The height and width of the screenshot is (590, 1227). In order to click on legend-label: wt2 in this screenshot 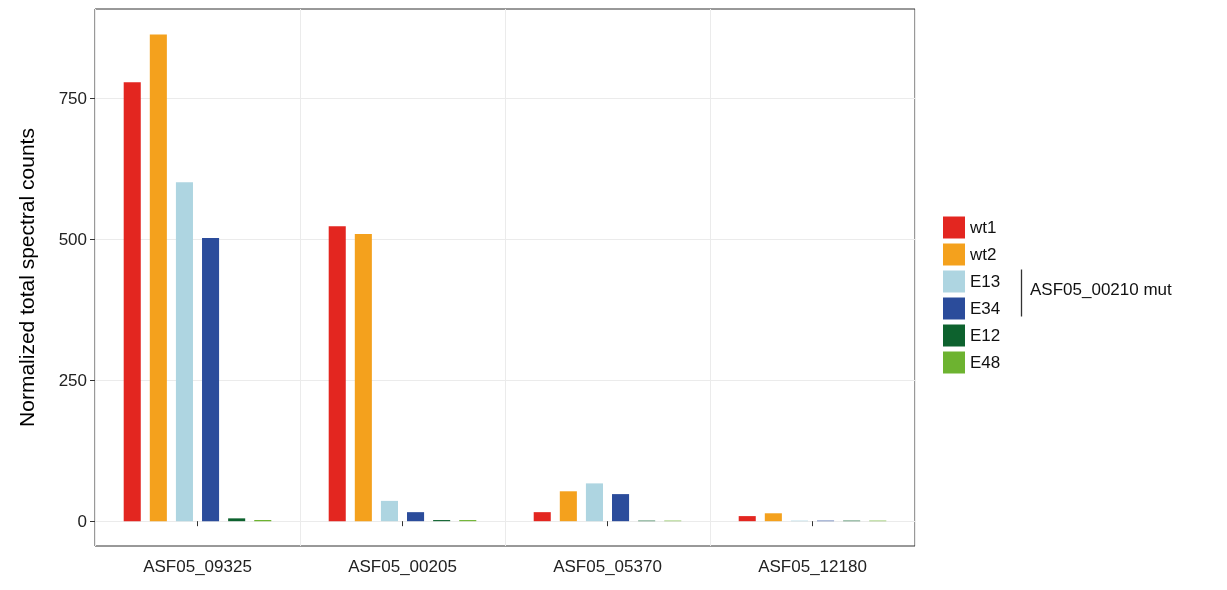, I will do `click(983, 254)`.